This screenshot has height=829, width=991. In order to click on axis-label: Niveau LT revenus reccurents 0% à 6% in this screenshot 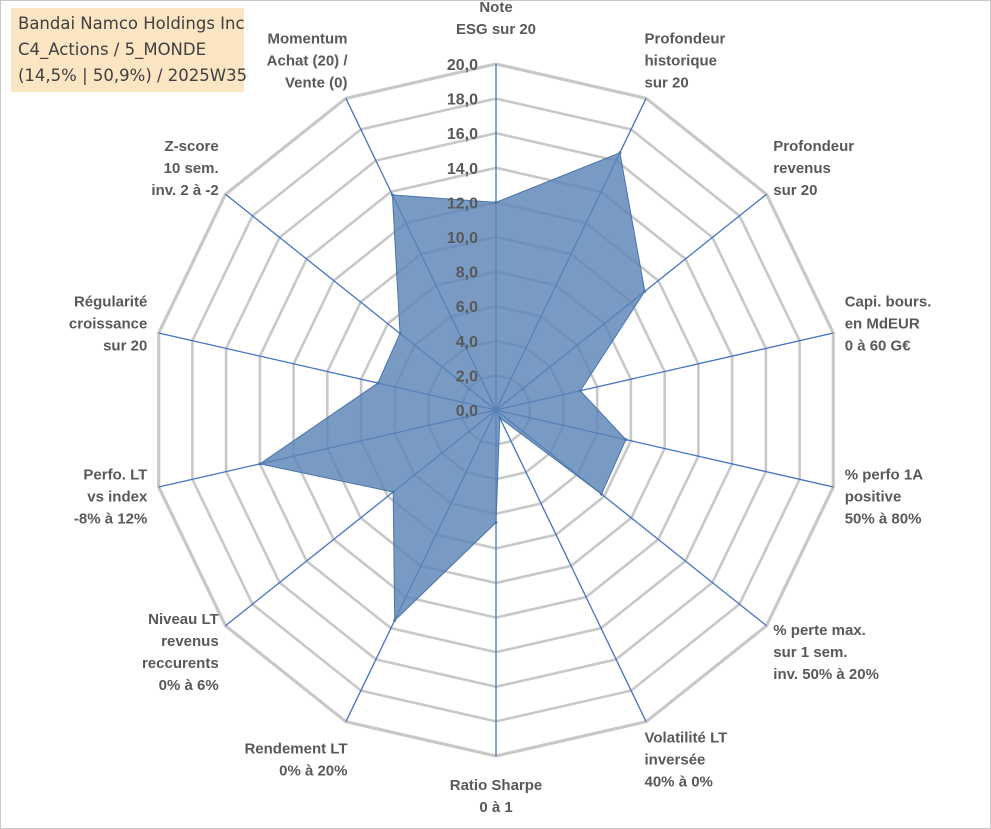, I will do `click(180, 652)`.